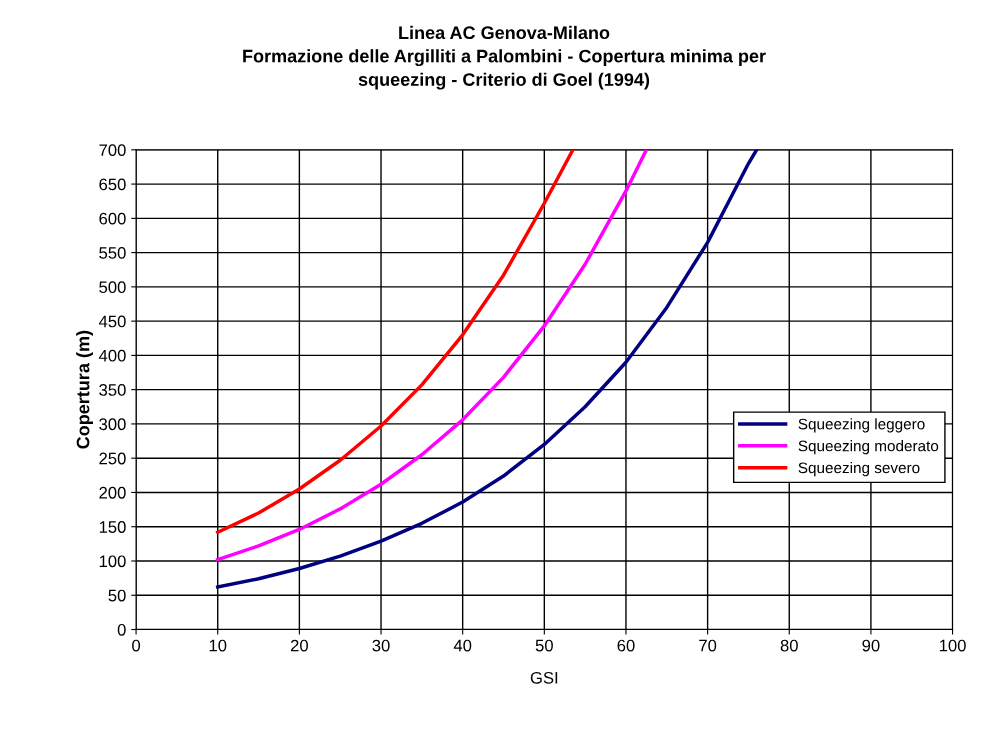  What do you see at coordinates (112, 218) in the screenshot?
I see `y-tick-label: 600` at bounding box center [112, 218].